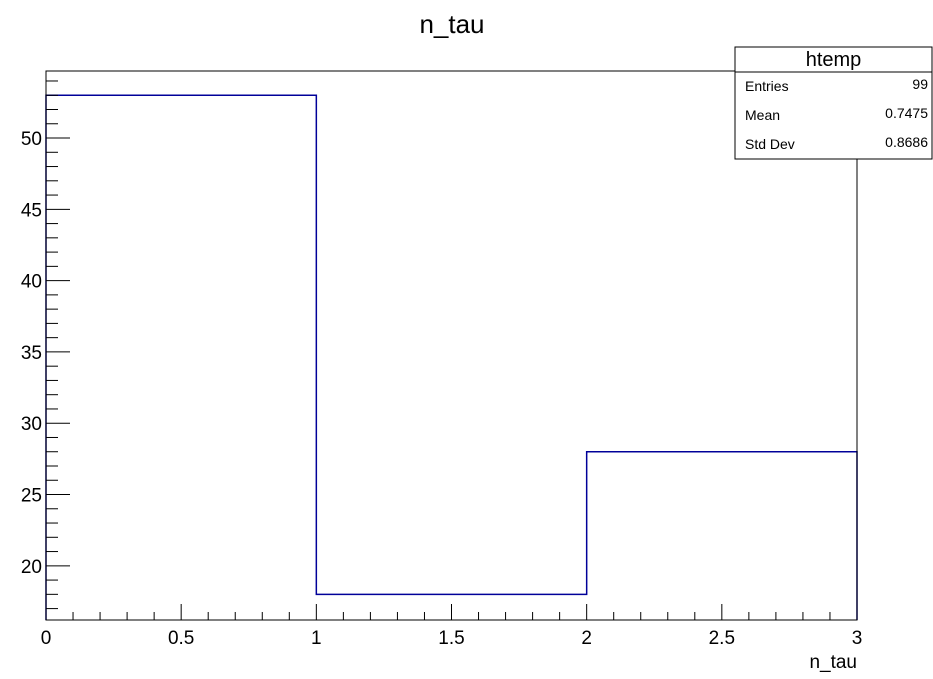 Image resolution: width=933 pixels, height=679 pixels. Describe the element at coordinates (770, 144) in the screenshot. I see `stats-row-label: Std Dev` at that location.